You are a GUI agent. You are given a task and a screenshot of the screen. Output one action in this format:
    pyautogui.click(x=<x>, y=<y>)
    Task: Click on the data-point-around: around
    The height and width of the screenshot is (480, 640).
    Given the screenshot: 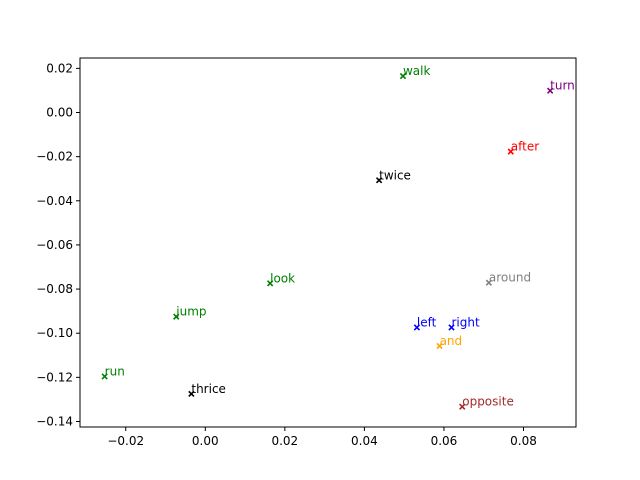 What is the action you would take?
    pyautogui.click(x=508, y=278)
    